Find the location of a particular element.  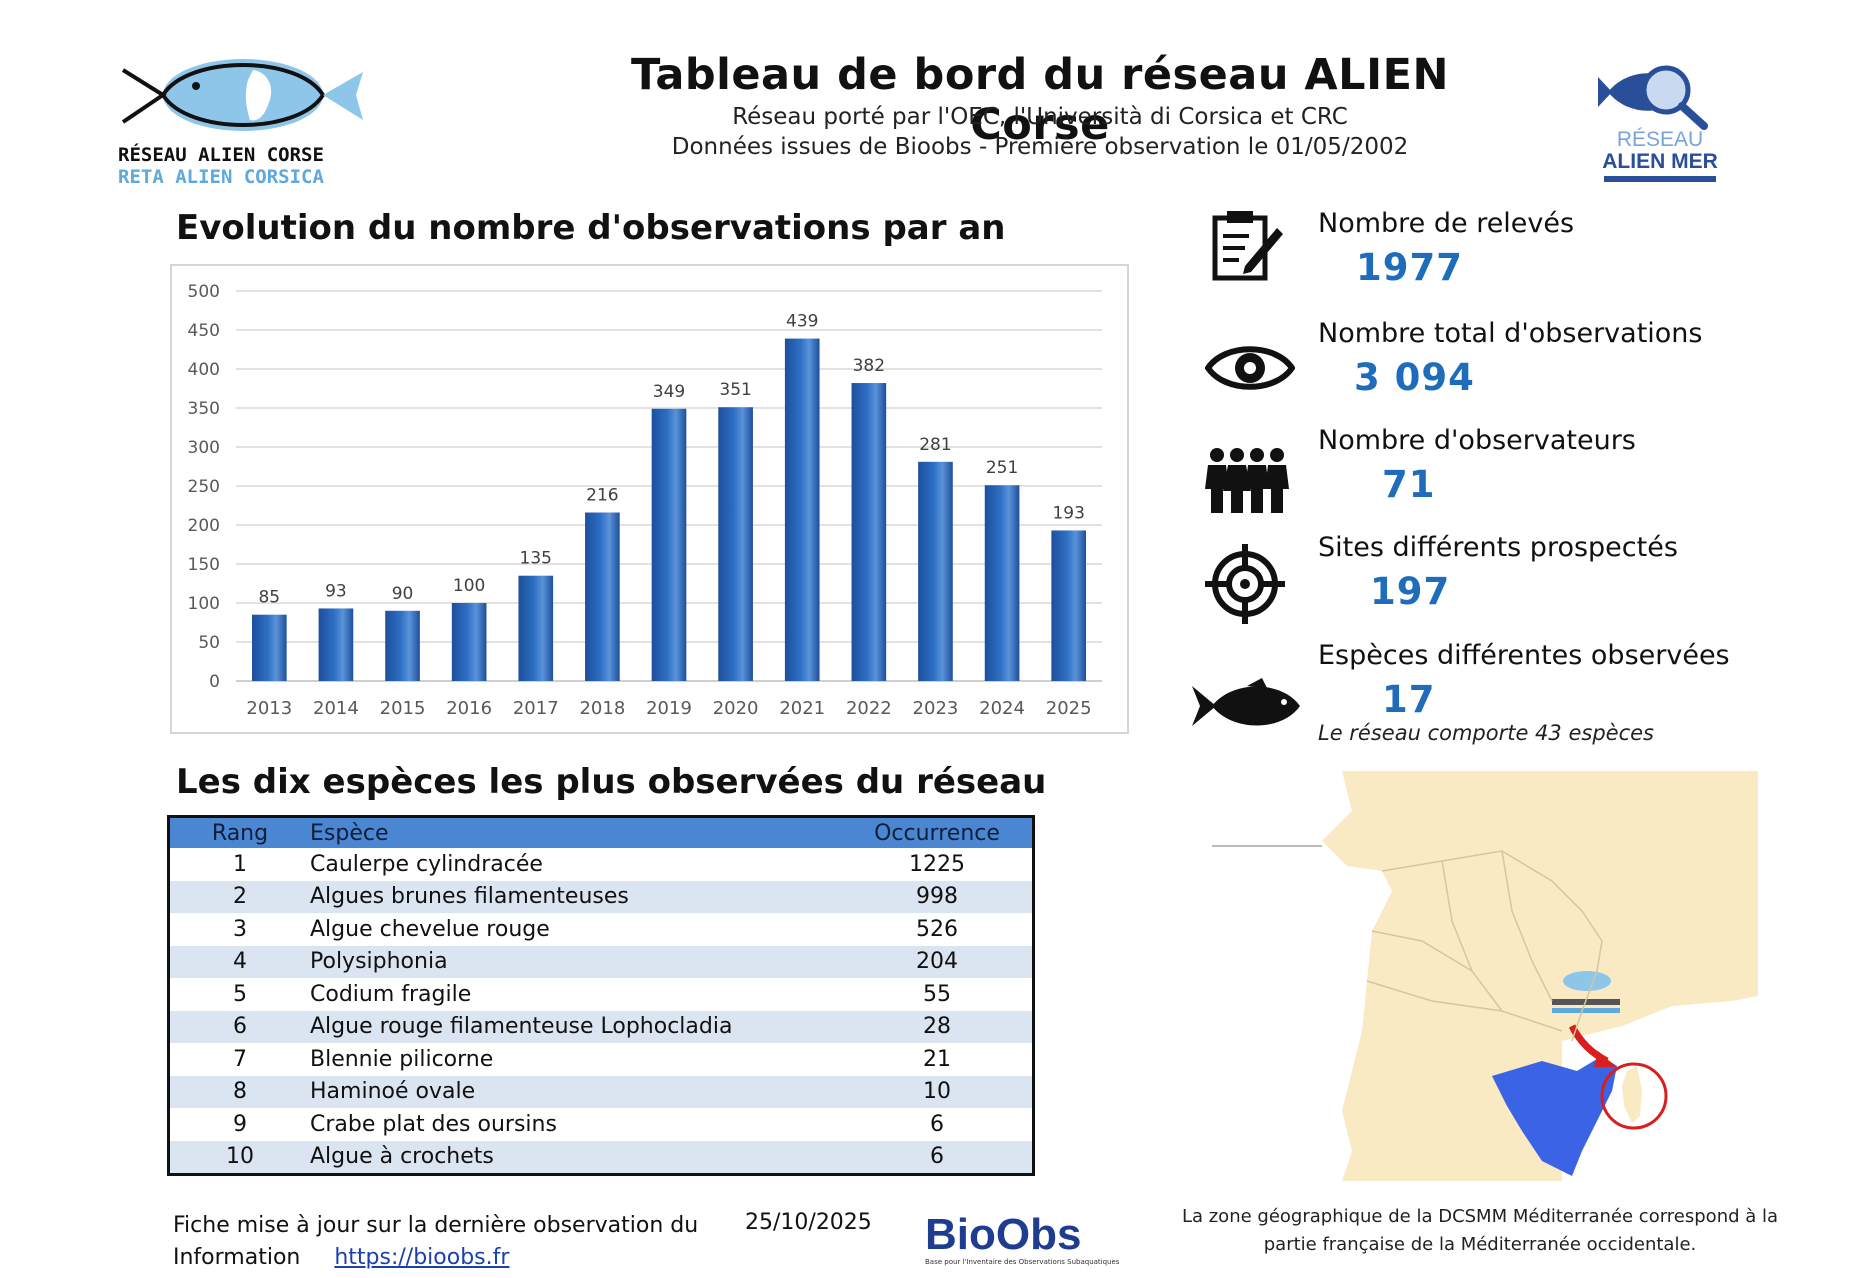

cell-espece: Algue rouge filamenteuse Lophocladia is located at coordinates (576, 1026).